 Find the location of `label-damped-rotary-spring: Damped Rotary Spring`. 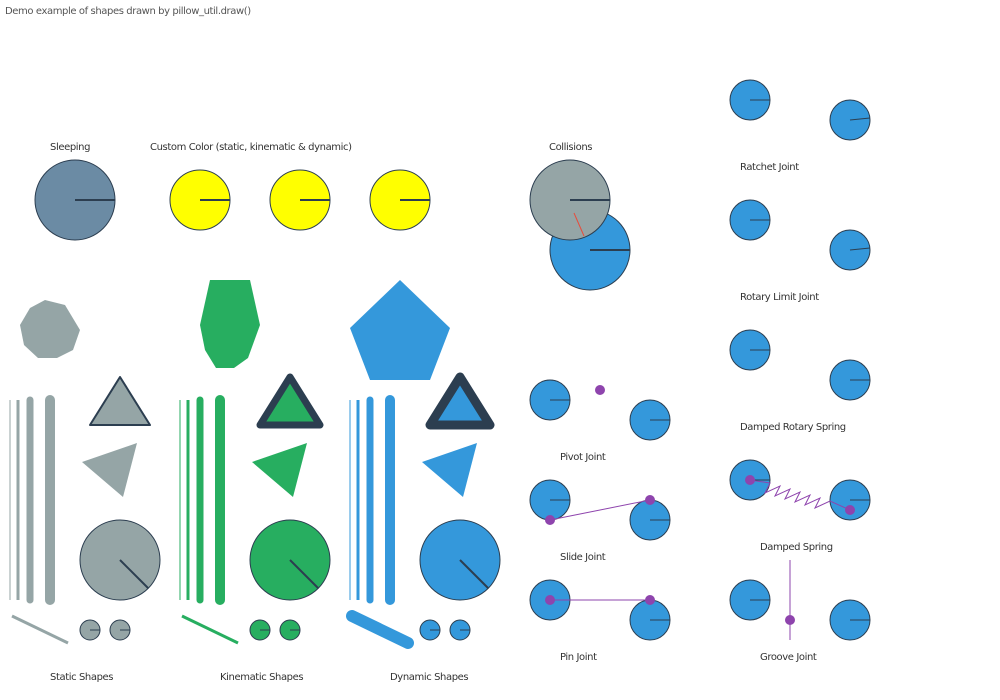

label-damped-rotary-spring: Damped Rotary Spring is located at coordinates (793, 427).